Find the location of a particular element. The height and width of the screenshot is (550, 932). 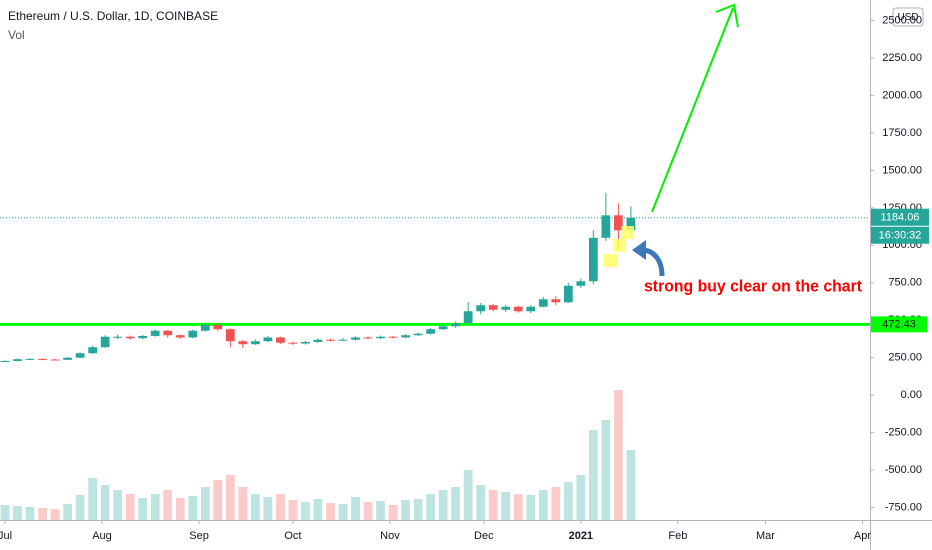

x-tick-label: Feb is located at coordinates (677, 536).